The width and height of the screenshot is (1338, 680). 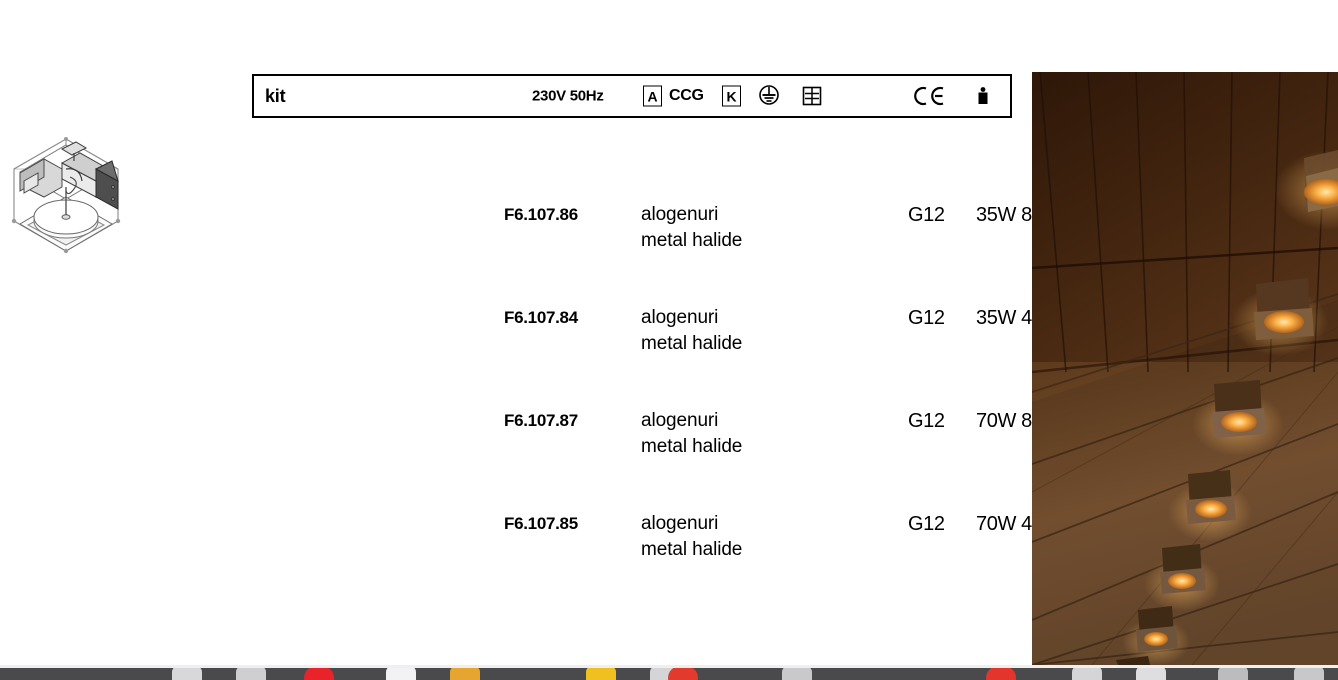 I want to click on cell-kit-code: F6.107.84, so click(x=541, y=317).